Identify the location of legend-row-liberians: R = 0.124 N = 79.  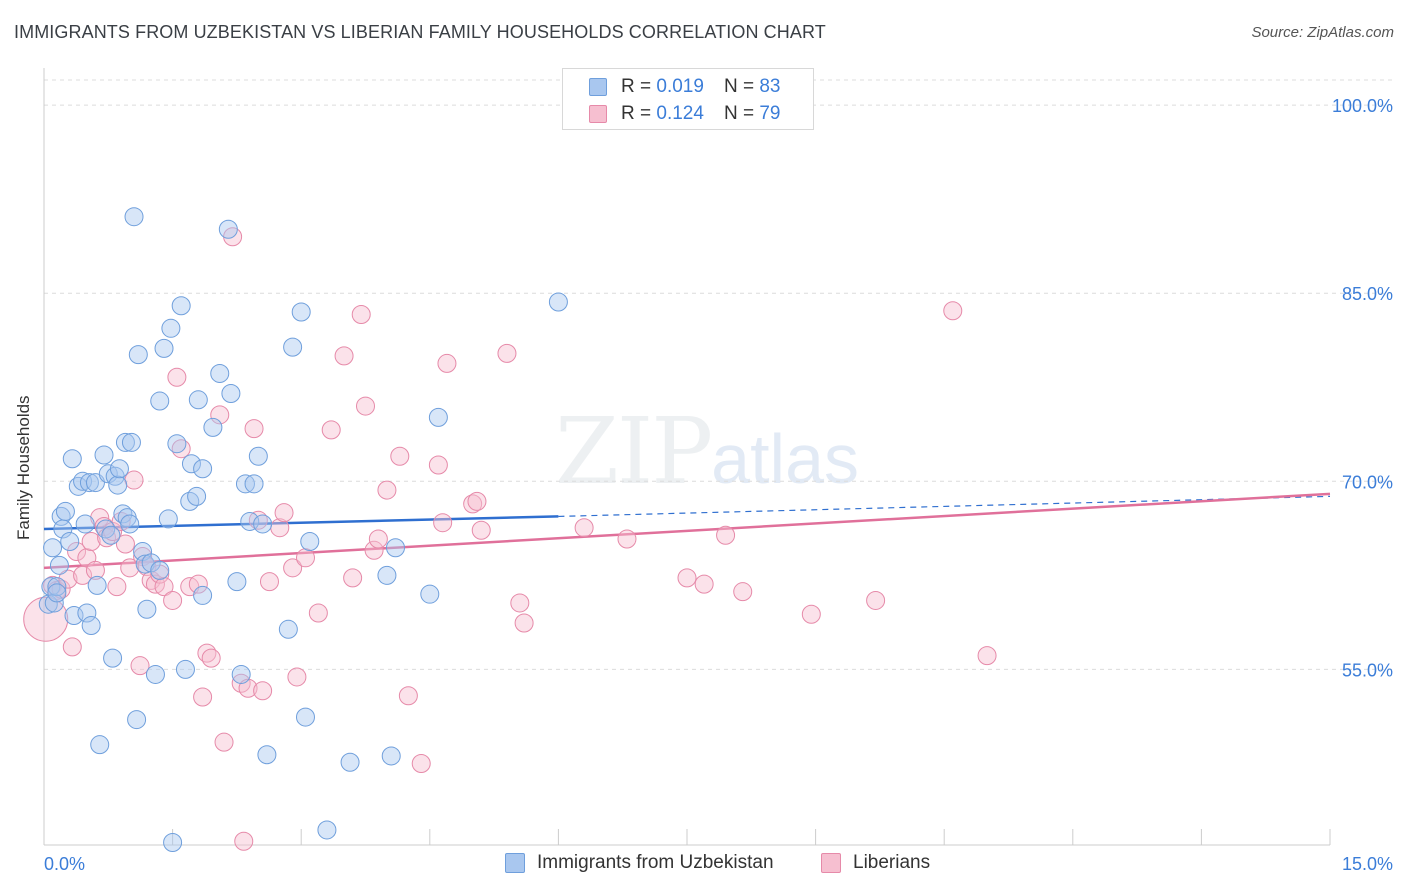
(684, 114).